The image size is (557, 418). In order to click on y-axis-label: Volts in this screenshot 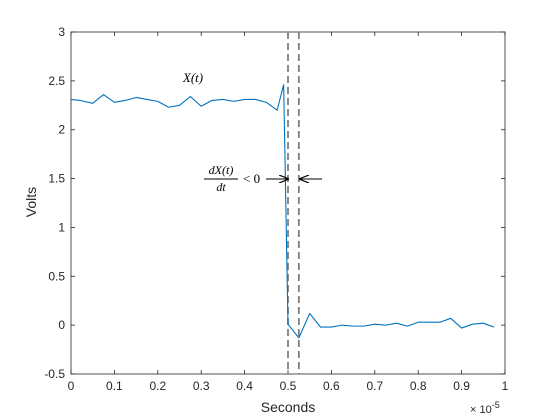, I will do `click(31, 202)`.